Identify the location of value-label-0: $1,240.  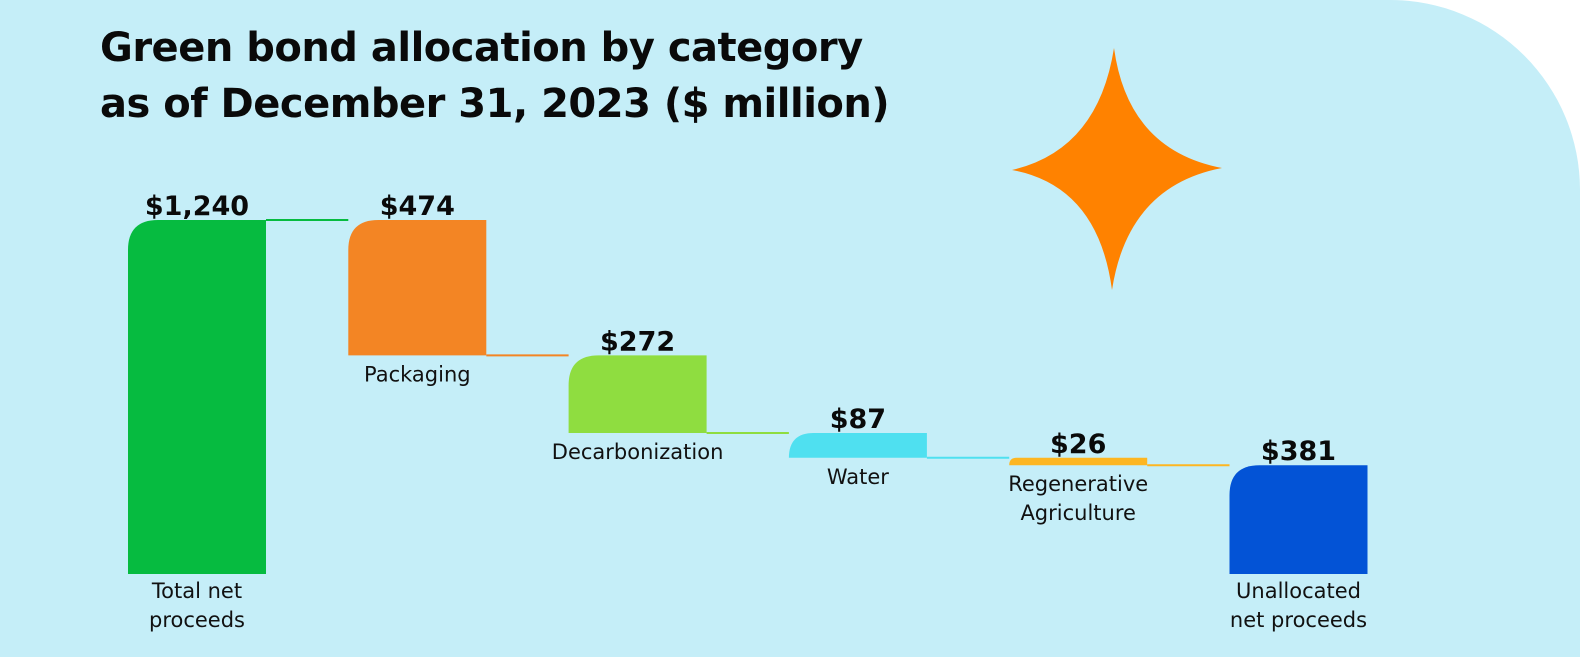
(197, 206).